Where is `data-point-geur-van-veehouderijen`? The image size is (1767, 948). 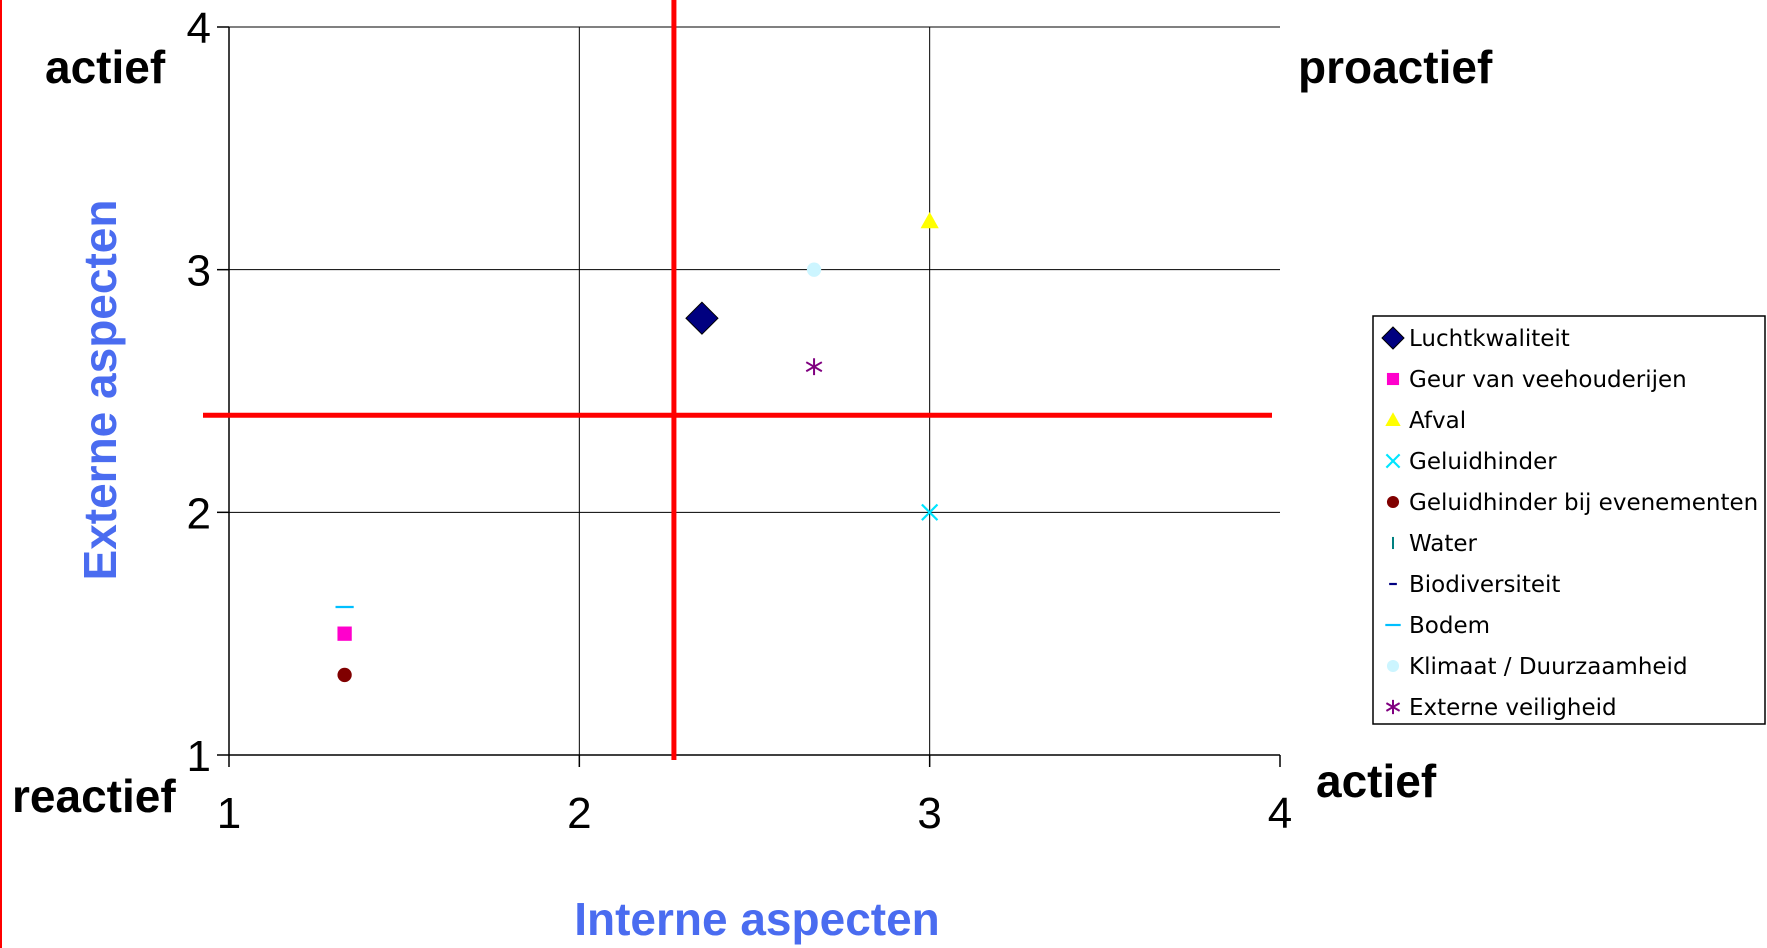 data-point-geur-van-veehouderijen is located at coordinates (344, 633).